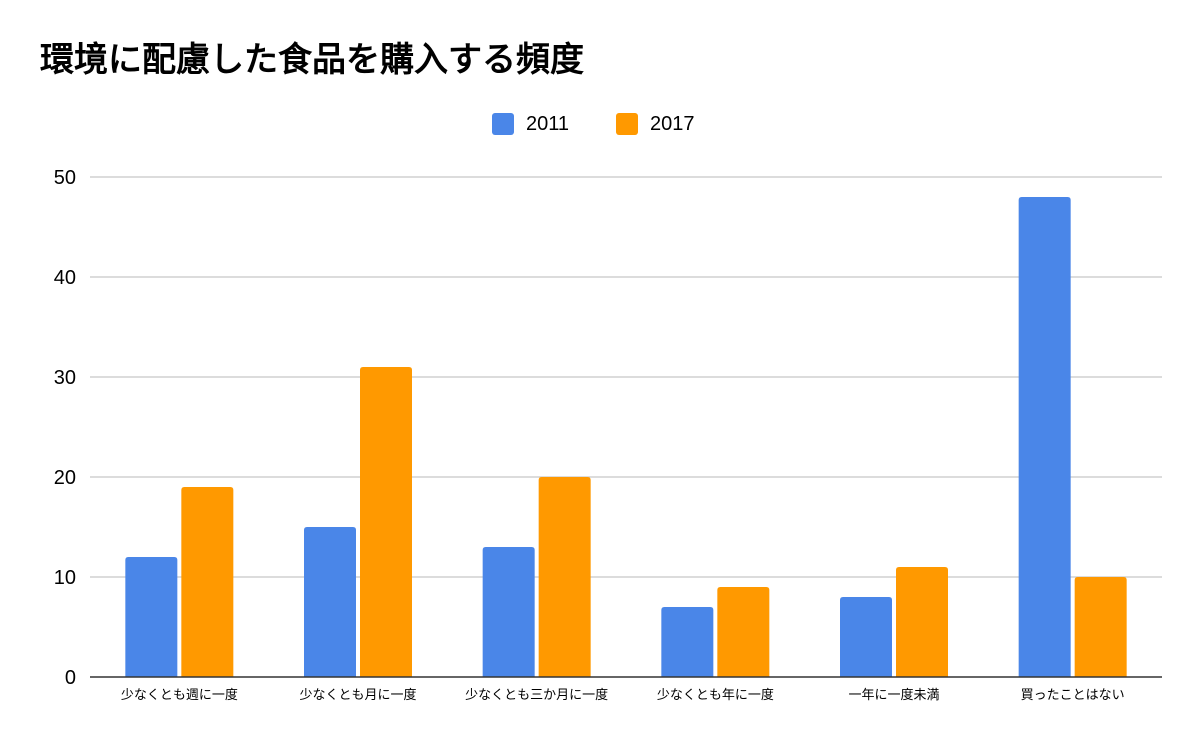 This screenshot has height=742, width=1200. I want to click on legend-item-series-1: 2011, so click(530, 124).